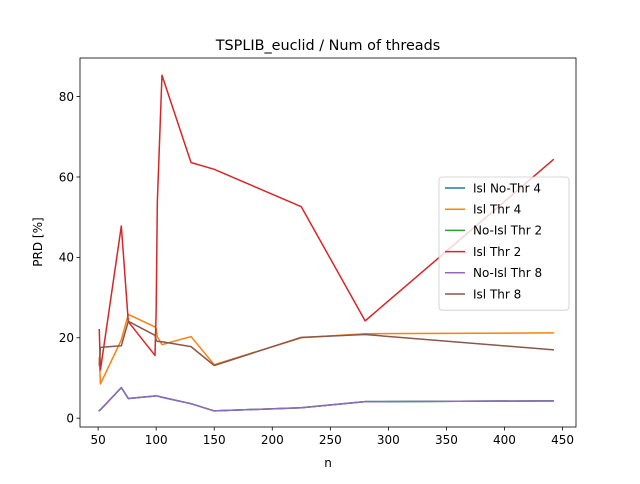 The height and width of the screenshot is (484, 640). I want to click on x-axis-label: n, so click(328, 463).